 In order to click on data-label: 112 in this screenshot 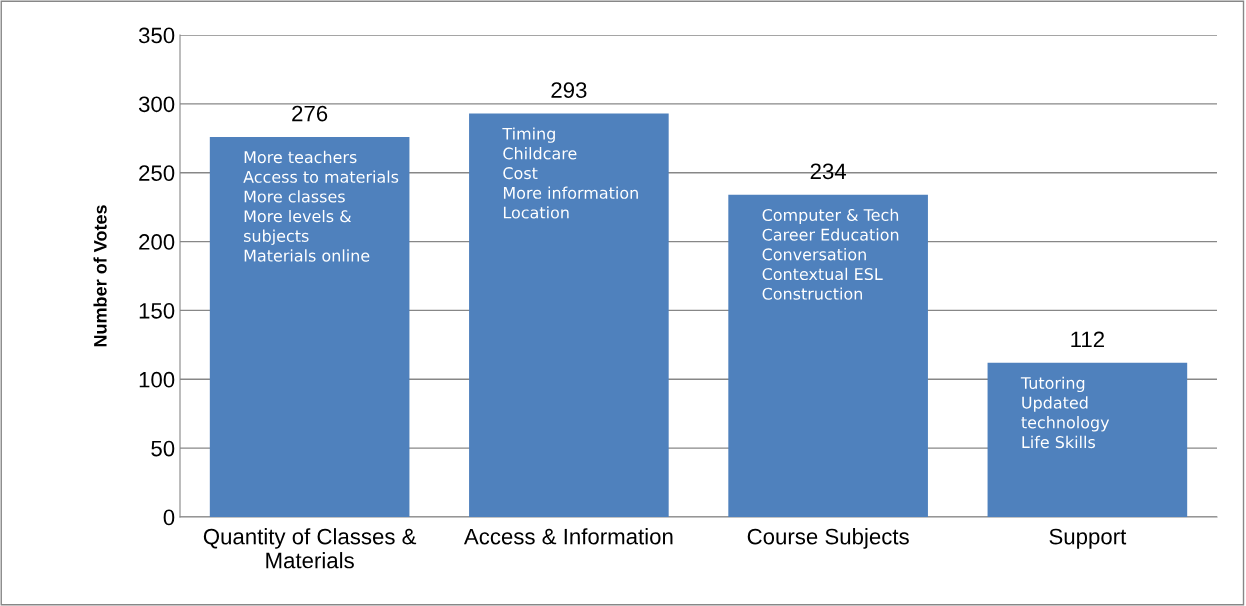, I will do `click(1087, 339)`.